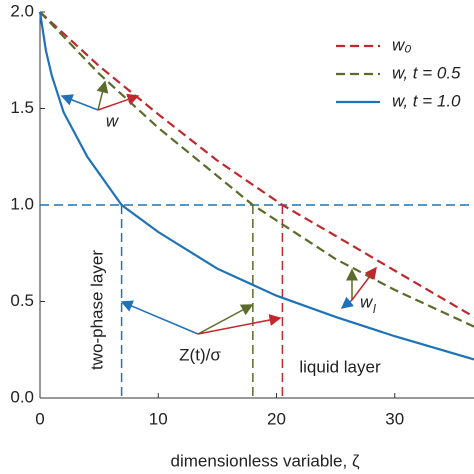 The height and width of the screenshot is (474, 474). What do you see at coordinates (340, 366) in the screenshot?
I see `annotation: liquid layer` at bounding box center [340, 366].